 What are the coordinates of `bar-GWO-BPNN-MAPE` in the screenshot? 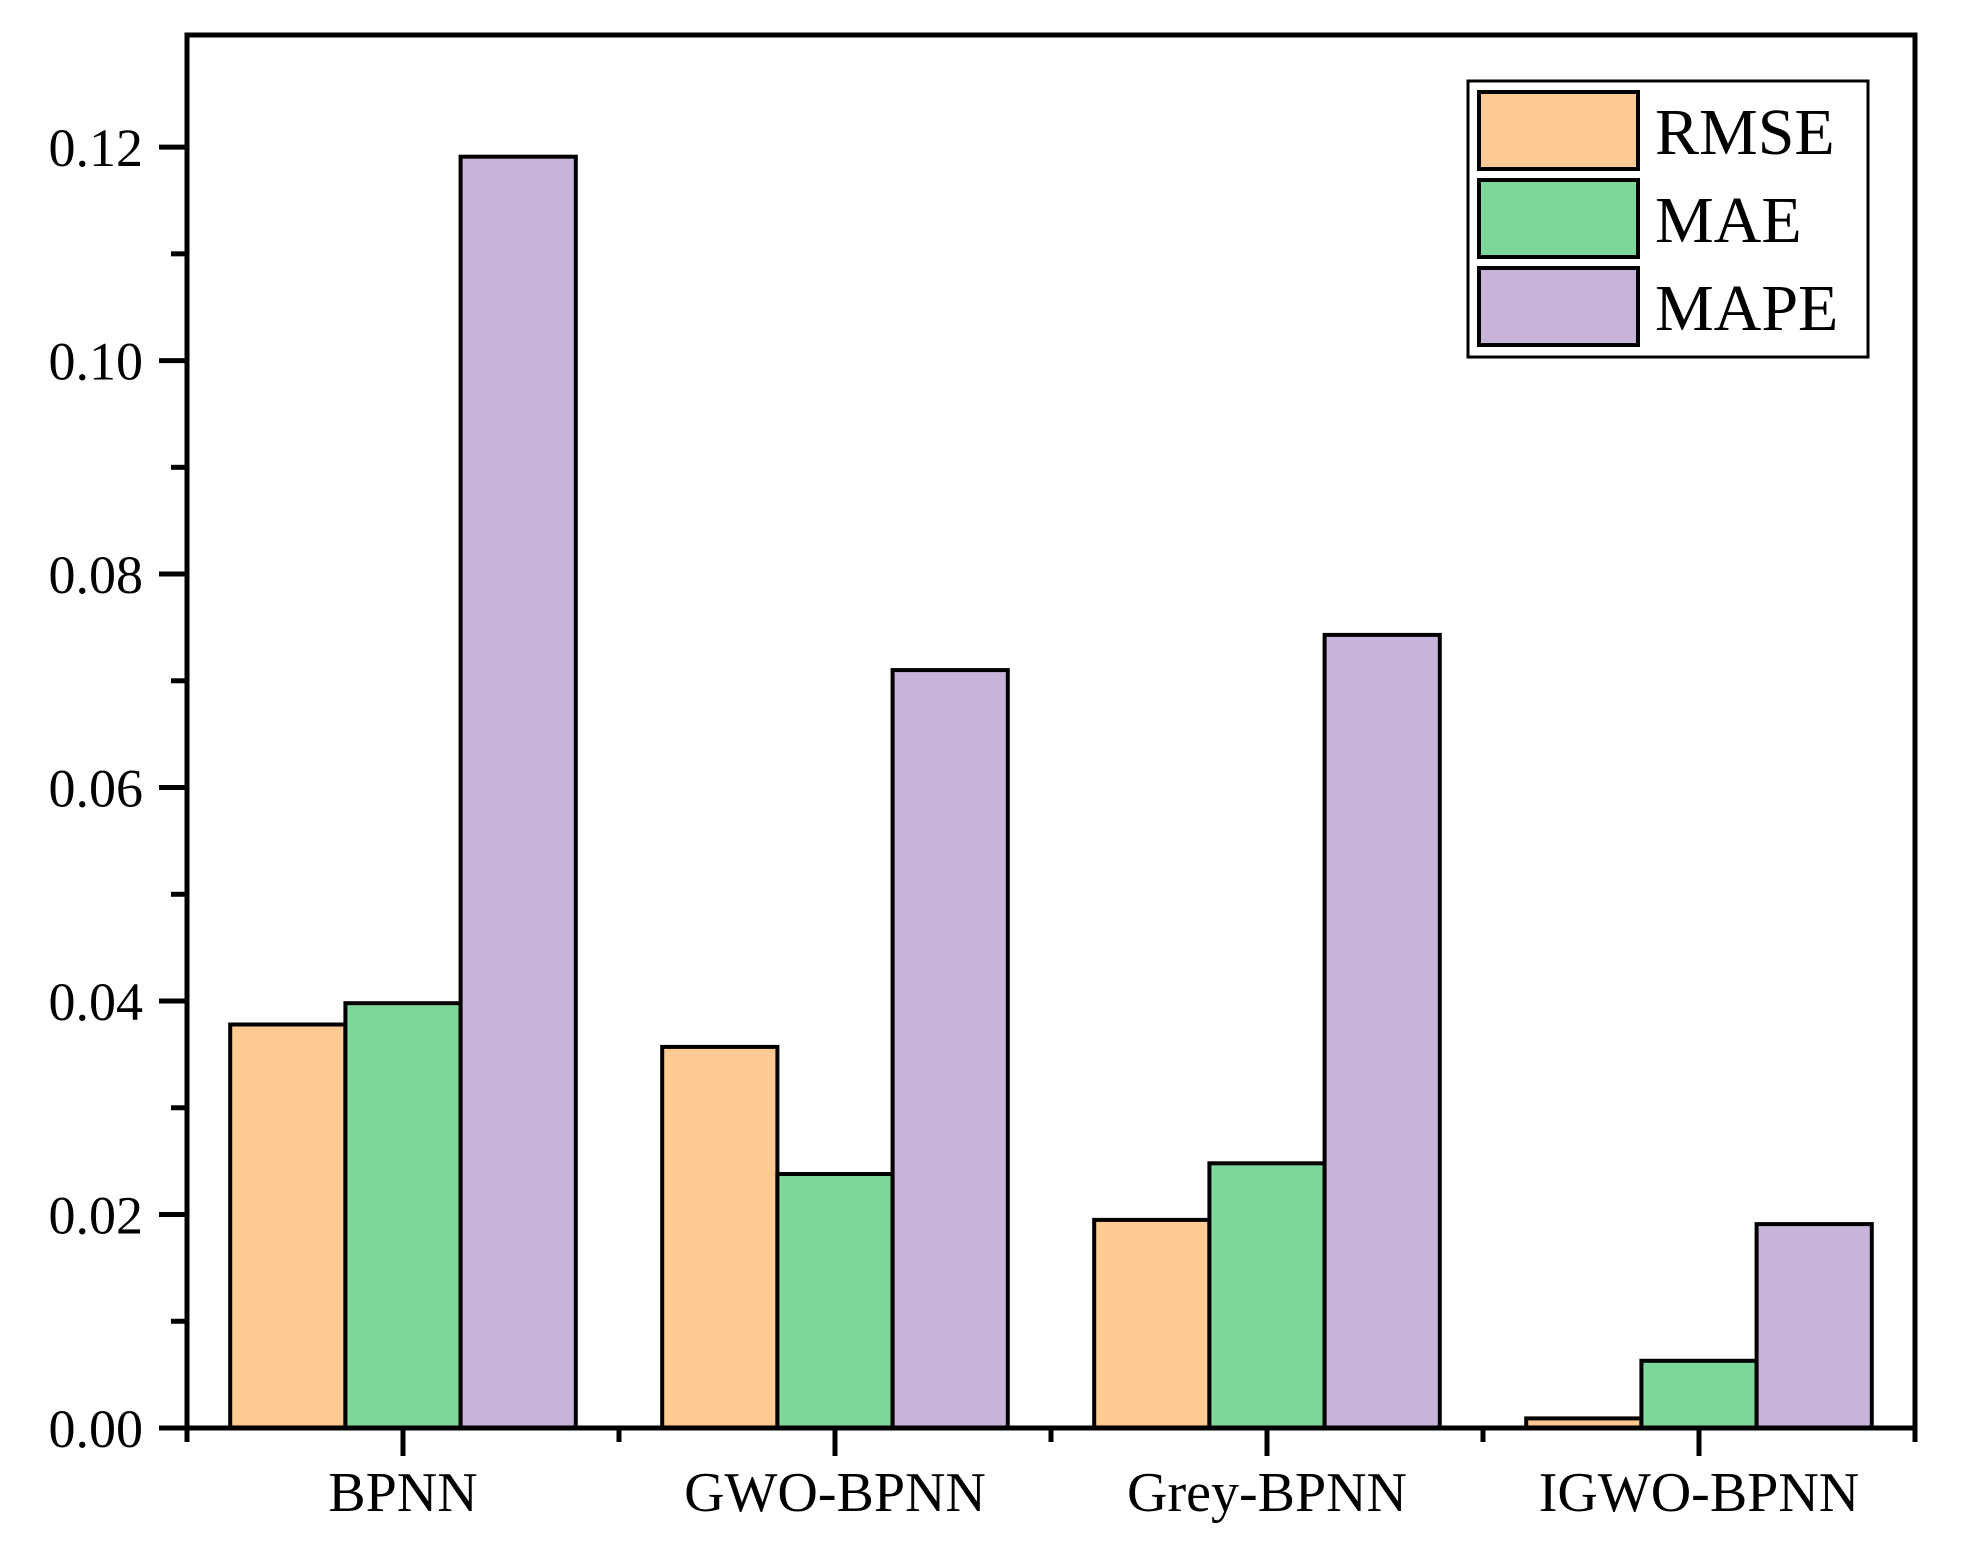 It's located at (950, 1049).